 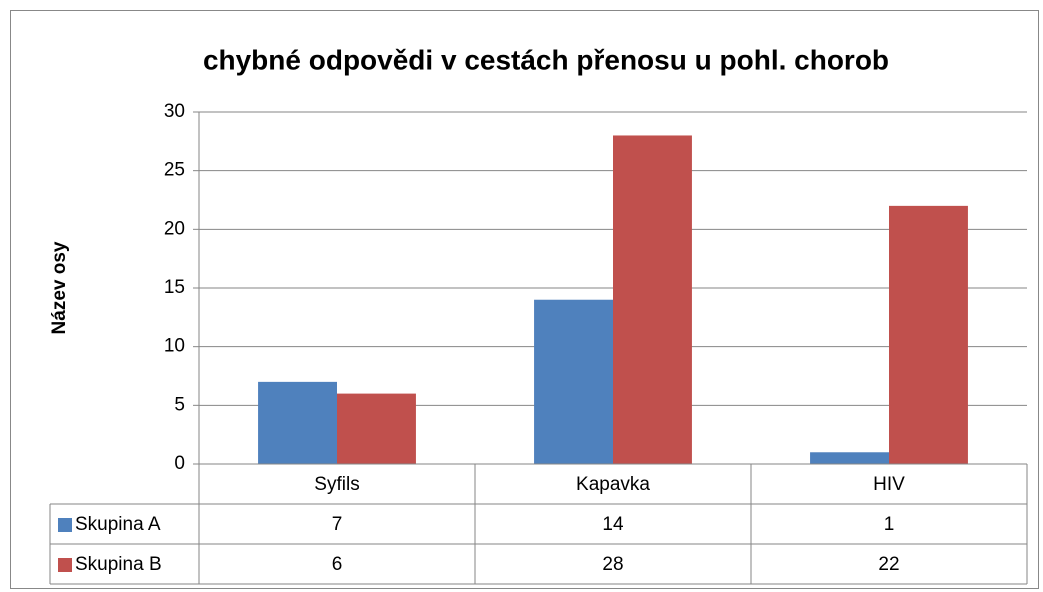 I want to click on x-tick-label: Kapavka, so click(x=613, y=484).